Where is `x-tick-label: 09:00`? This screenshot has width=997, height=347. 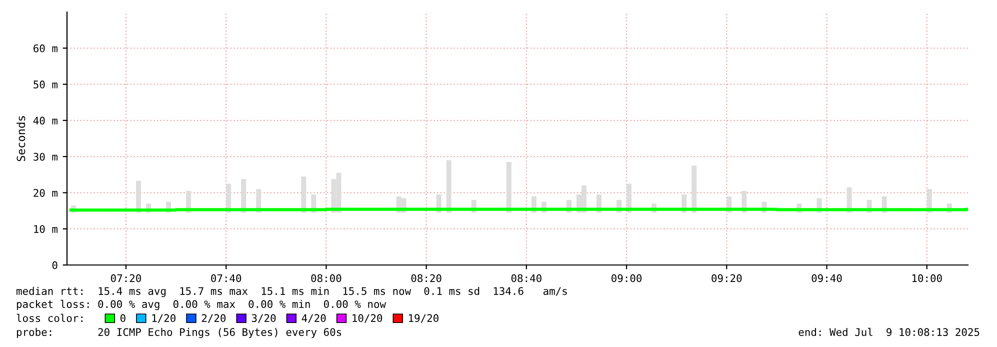
x-tick-label: 09:00 is located at coordinates (627, 278).